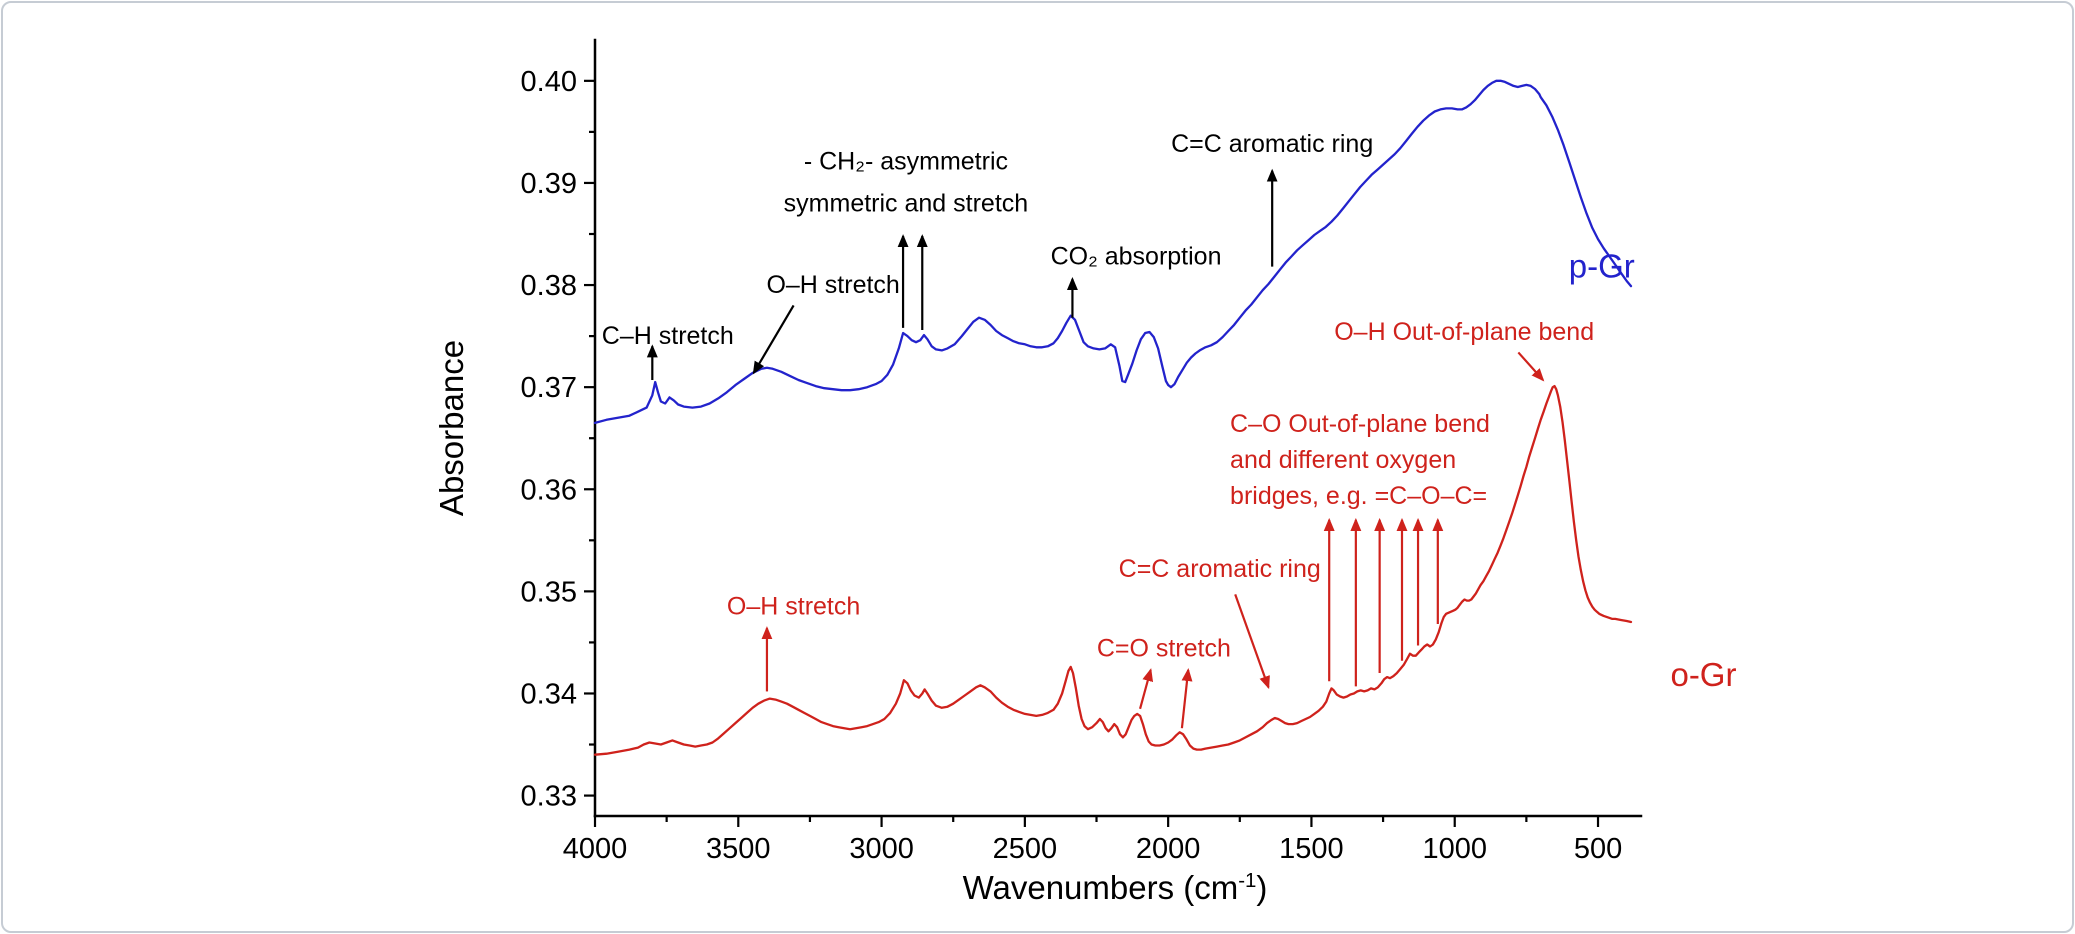  What do you see at coordinates (906, 238) in the screenshot?
I see `annotation-ch2-asymmetric-symmetric-stretch: - CH₂- asymmetric symmetric and stretch` at bounding box center [906, 238].